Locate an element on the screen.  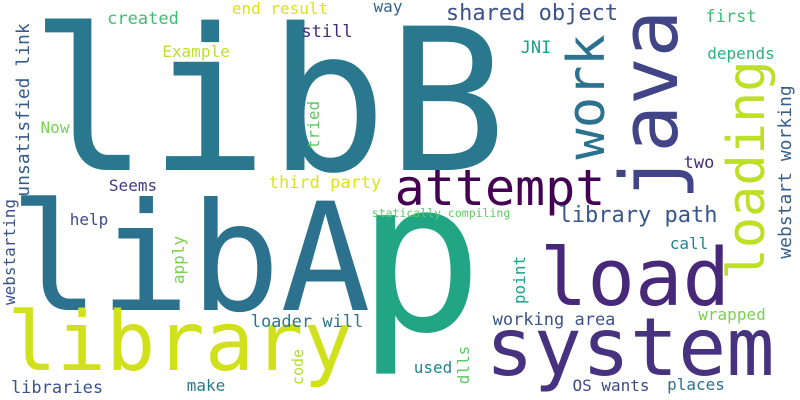
word: help is located at coordinates (89, 219).